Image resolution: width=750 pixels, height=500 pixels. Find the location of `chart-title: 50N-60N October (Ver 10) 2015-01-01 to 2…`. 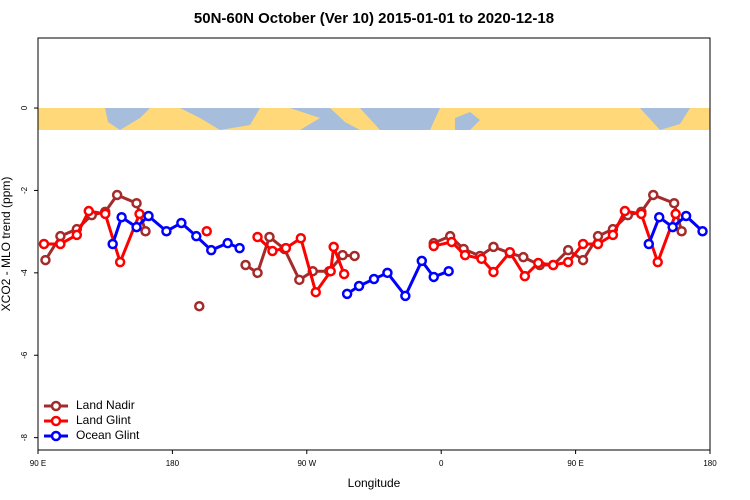

chart-title: 50N-60N October (Ver 10) 2015-01-01 to 2… is located at coordinates (374, 18).